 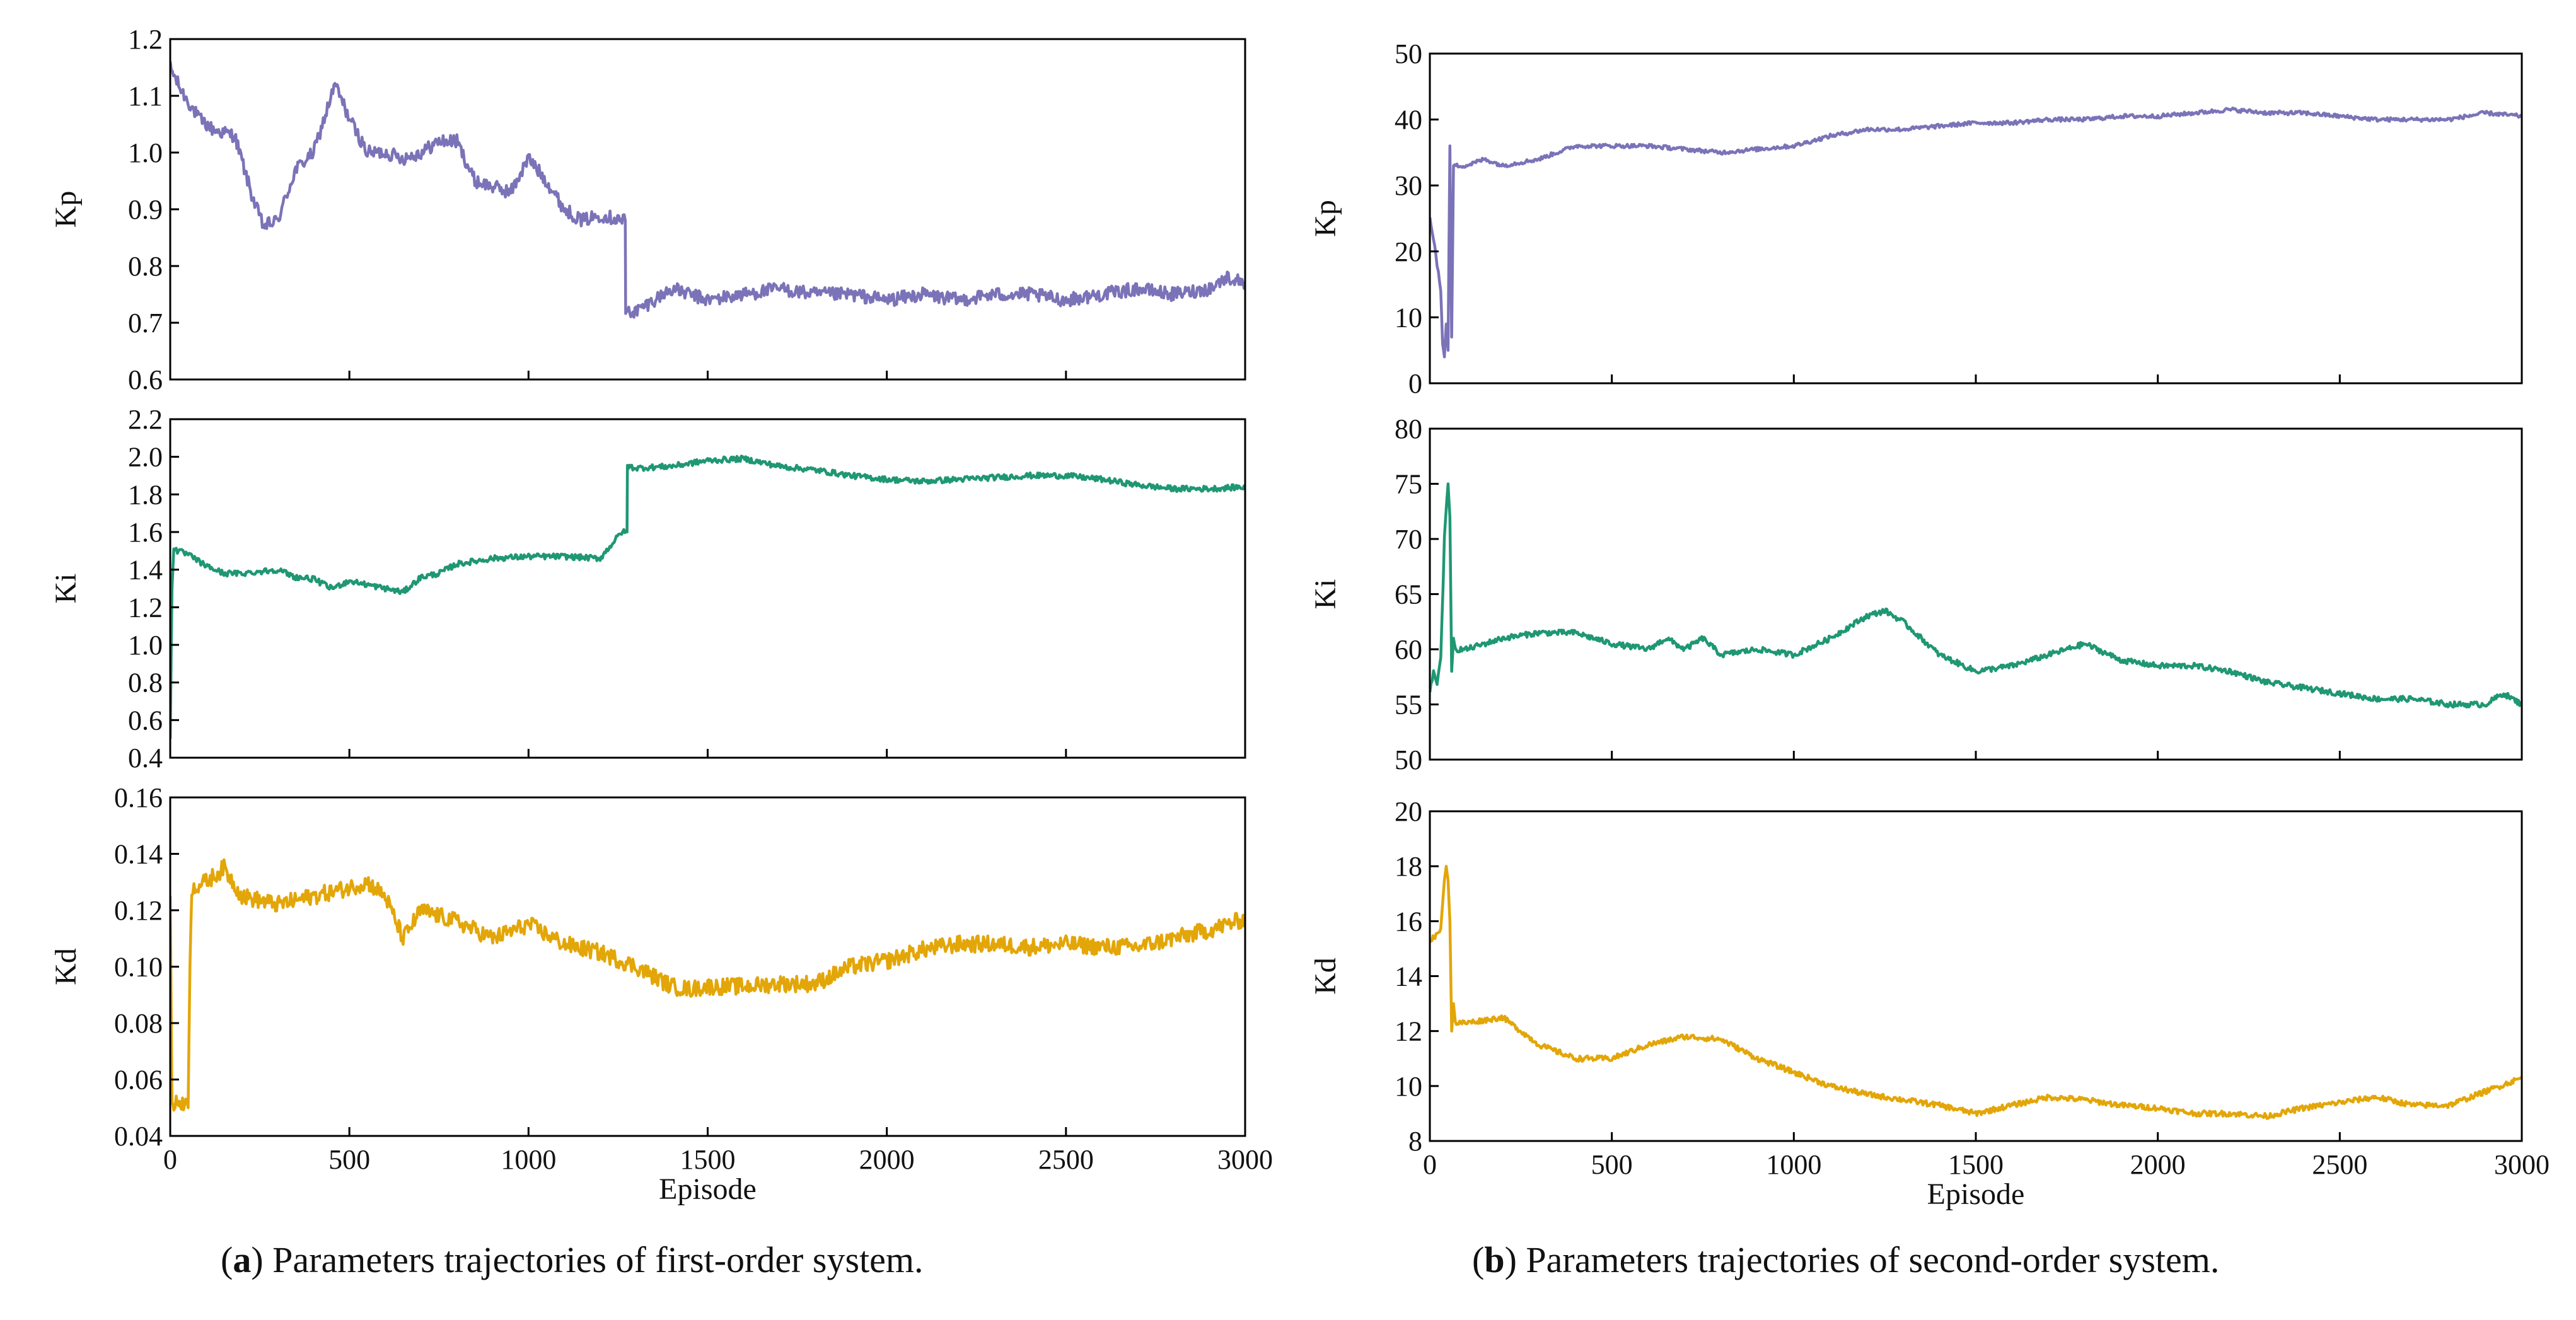 I want to click on panel-b-kp-ylabel: Kp, so click(x=1325, y=218).